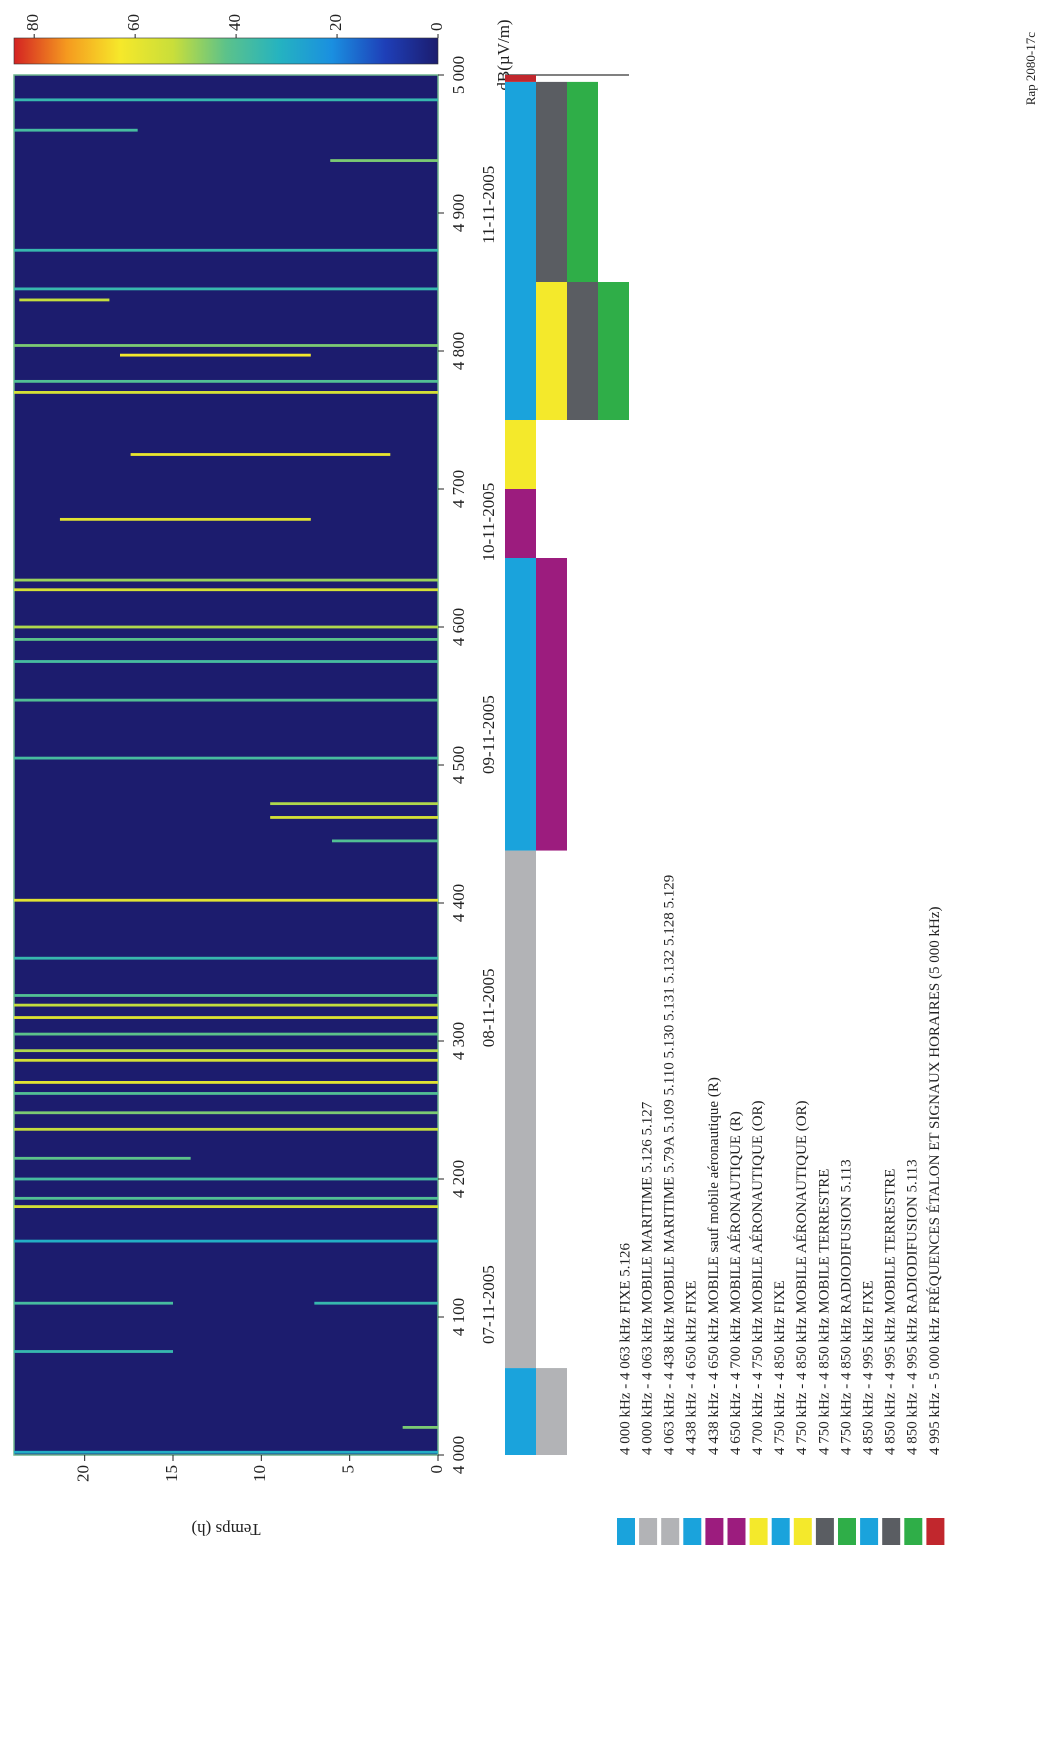  What do you see at coordinates (458, 903) in the screenshot?
I see `x-tick-label: 4 400` at bounding box center [458, 903].